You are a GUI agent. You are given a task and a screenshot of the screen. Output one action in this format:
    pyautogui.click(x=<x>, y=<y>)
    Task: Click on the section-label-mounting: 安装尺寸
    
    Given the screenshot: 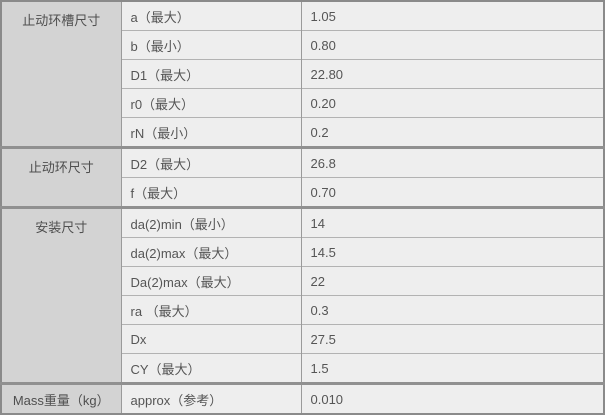 What is the action you would take?
    pyautogui.click(x=61, y=295)
    